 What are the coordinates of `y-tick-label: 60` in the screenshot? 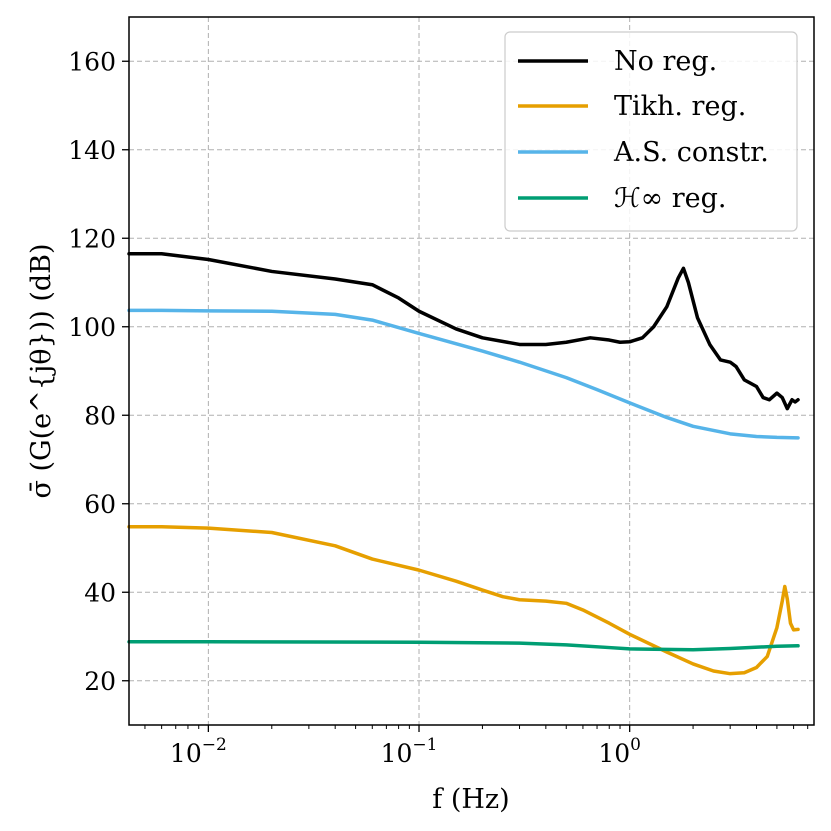 It's located at (100, 504).